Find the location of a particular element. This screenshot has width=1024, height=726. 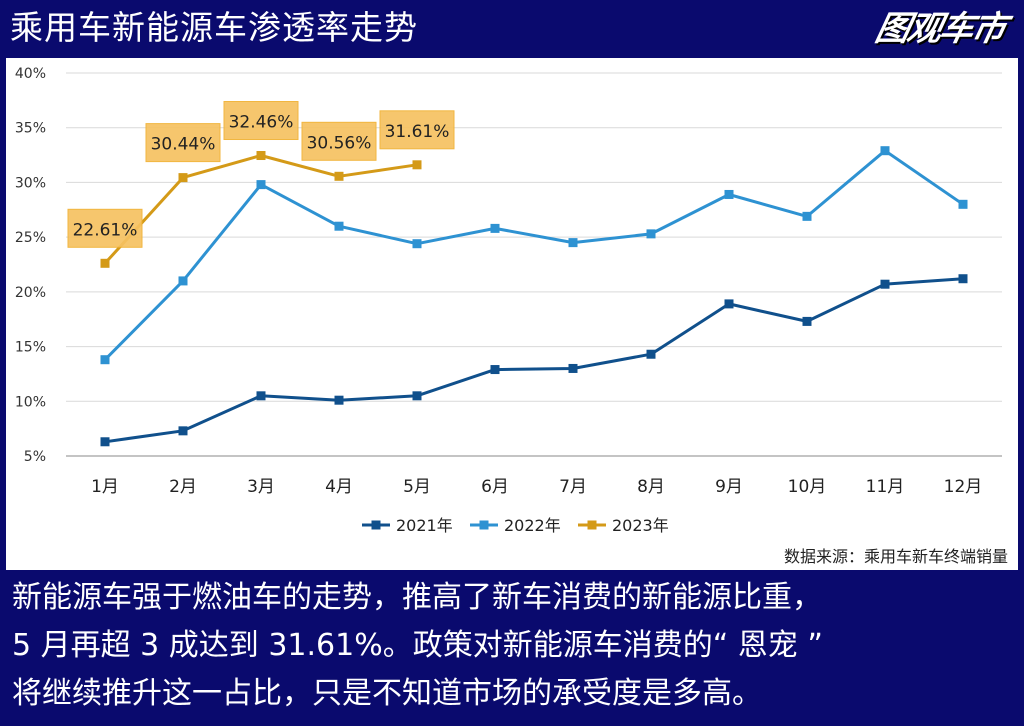

y-tick-label: 35% is located at coordinates (30, 129).